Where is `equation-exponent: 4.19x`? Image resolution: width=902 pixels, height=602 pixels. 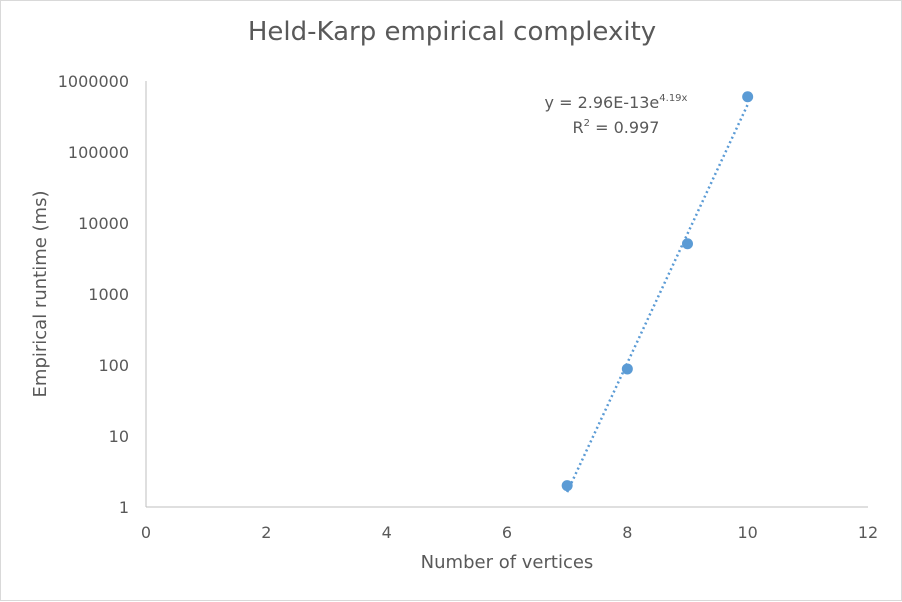 equation-exponent: 4.19x is located at coordinates (673, 98).